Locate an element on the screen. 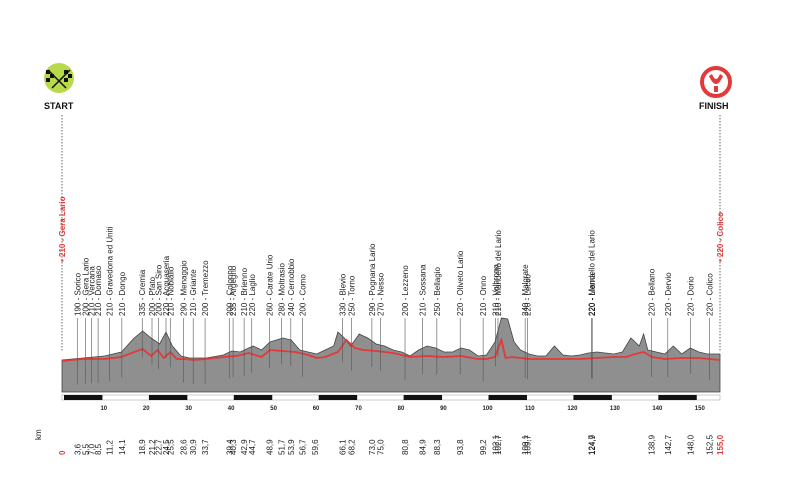 This screenshot has height=489, width=800. finish-emblem-icon is located at coordinates (716, 82).